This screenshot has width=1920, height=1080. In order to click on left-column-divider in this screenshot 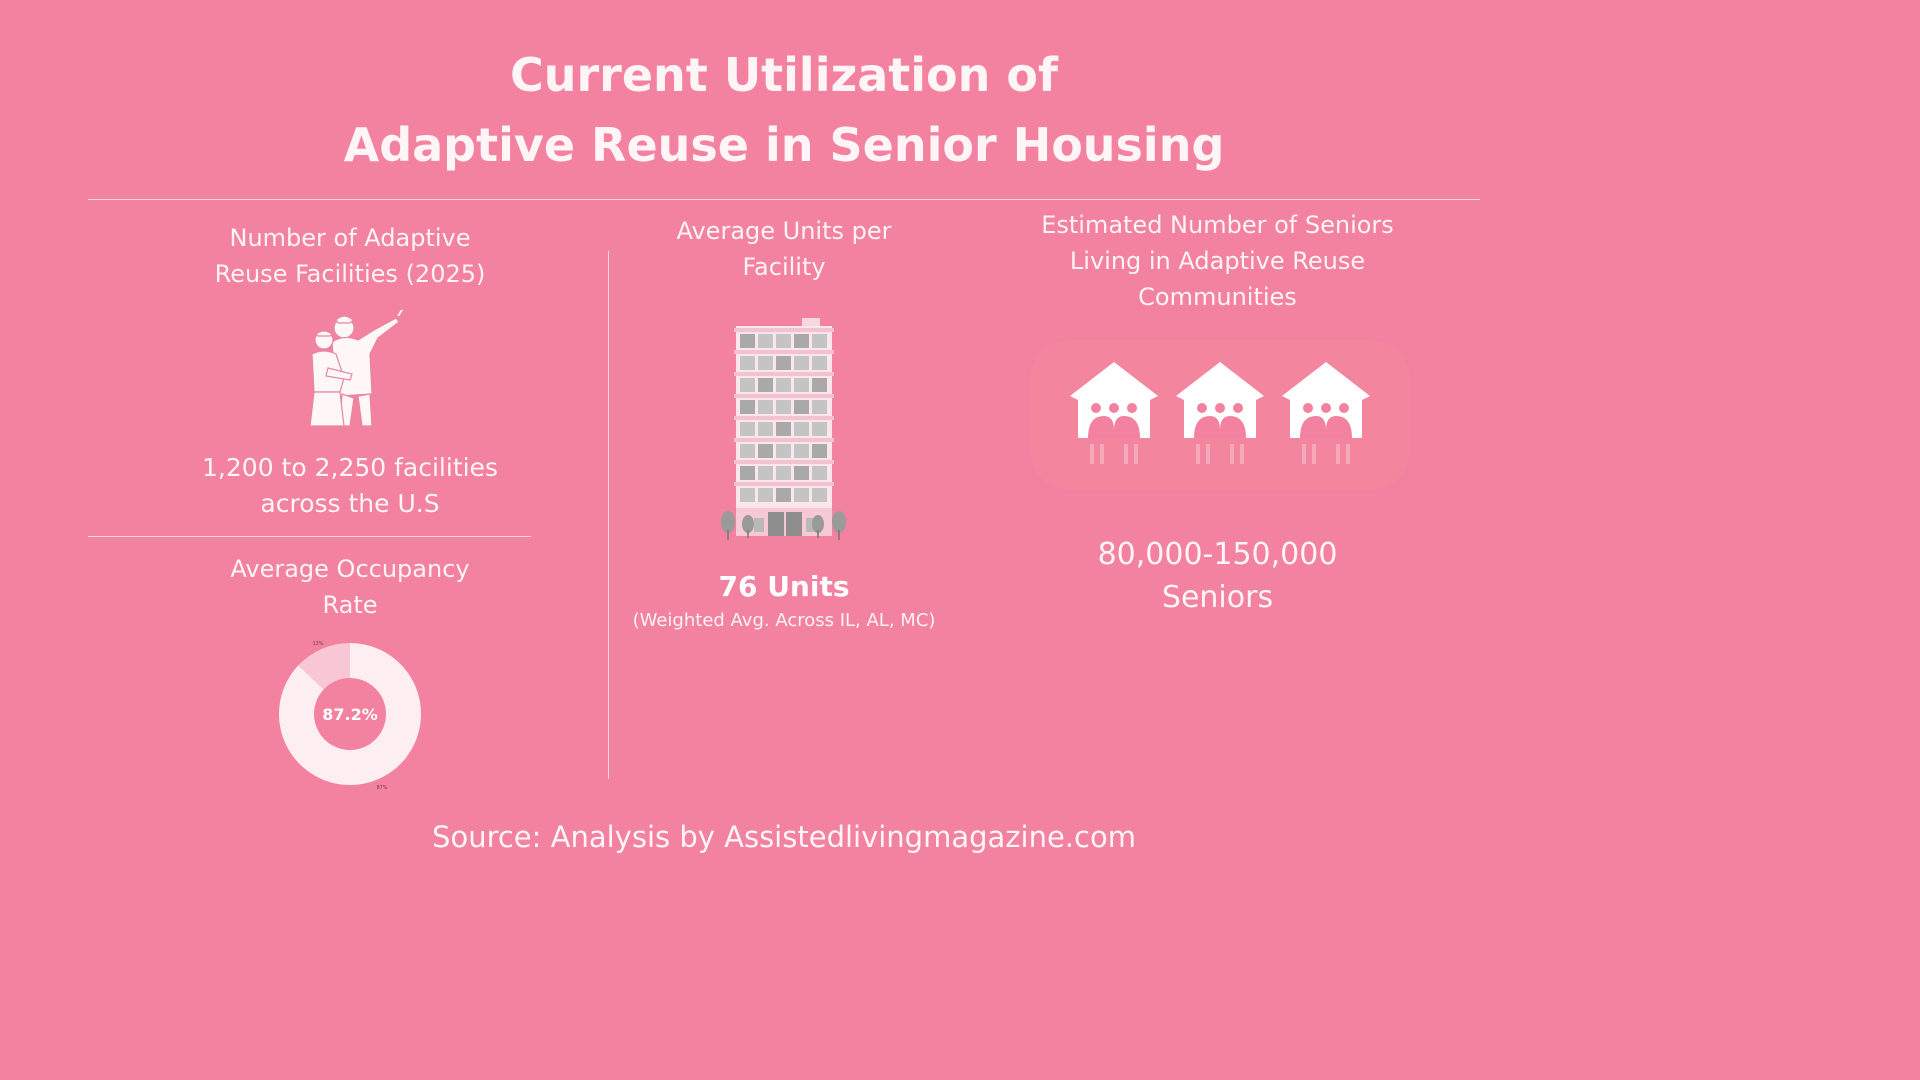, I will do `click(309, 536)`.